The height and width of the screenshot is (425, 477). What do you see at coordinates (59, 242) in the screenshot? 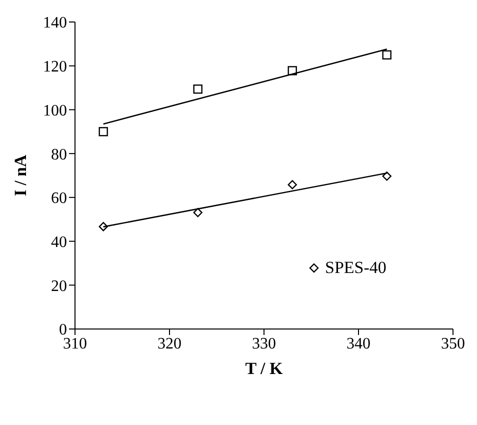
I see `y-tick-label: 40` at bounding box center [59, 242].